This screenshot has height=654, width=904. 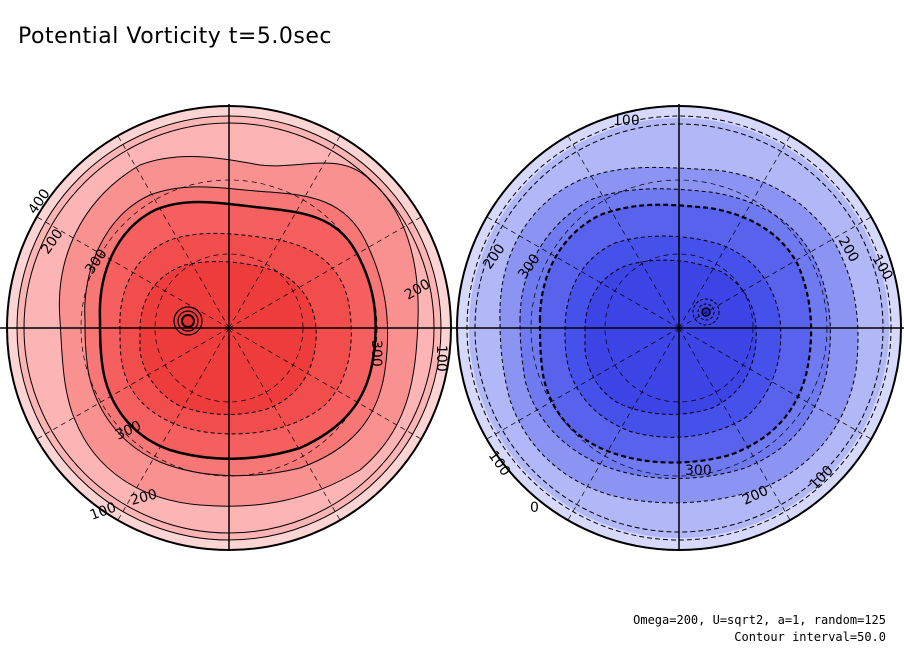 What do you see at coordinates (810, 637) in the screenshot?
I see `contour-interval-caption: Contour interval=50.0` at bounding box center [810, 637].